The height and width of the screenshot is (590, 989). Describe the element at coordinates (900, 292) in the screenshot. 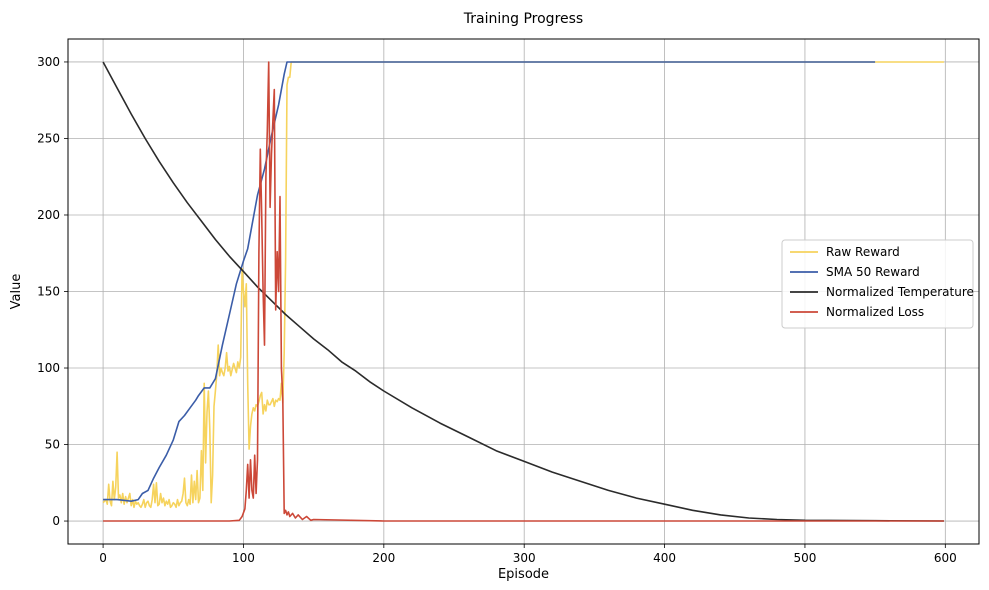

I see `legend-label: Normalized Temperature` at that location.